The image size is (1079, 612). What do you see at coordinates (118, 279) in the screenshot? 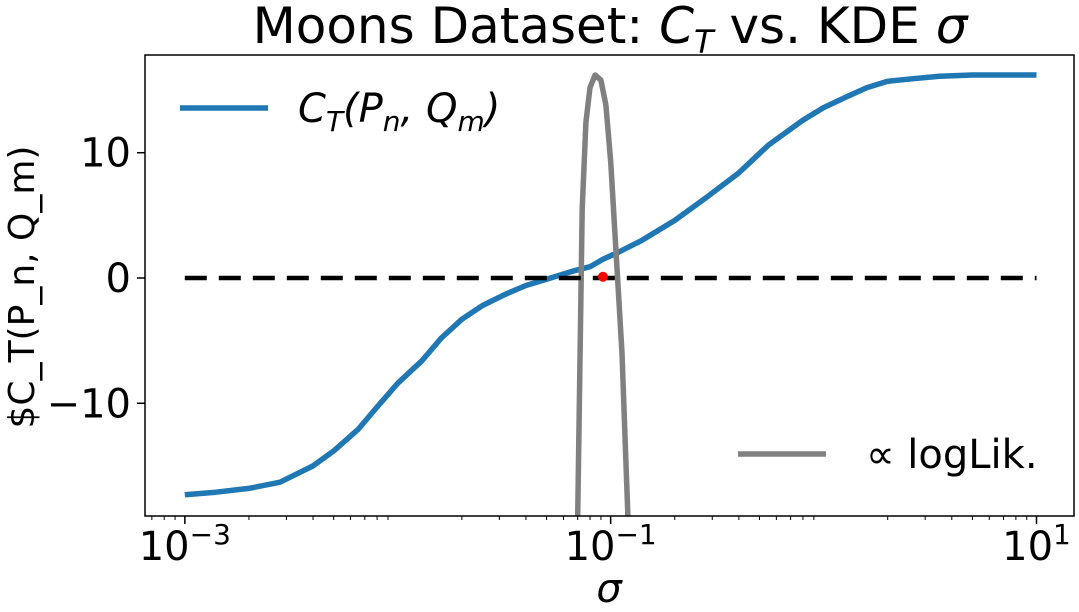
I see `y-tick-label: 0` at bounding box center [118, 279].